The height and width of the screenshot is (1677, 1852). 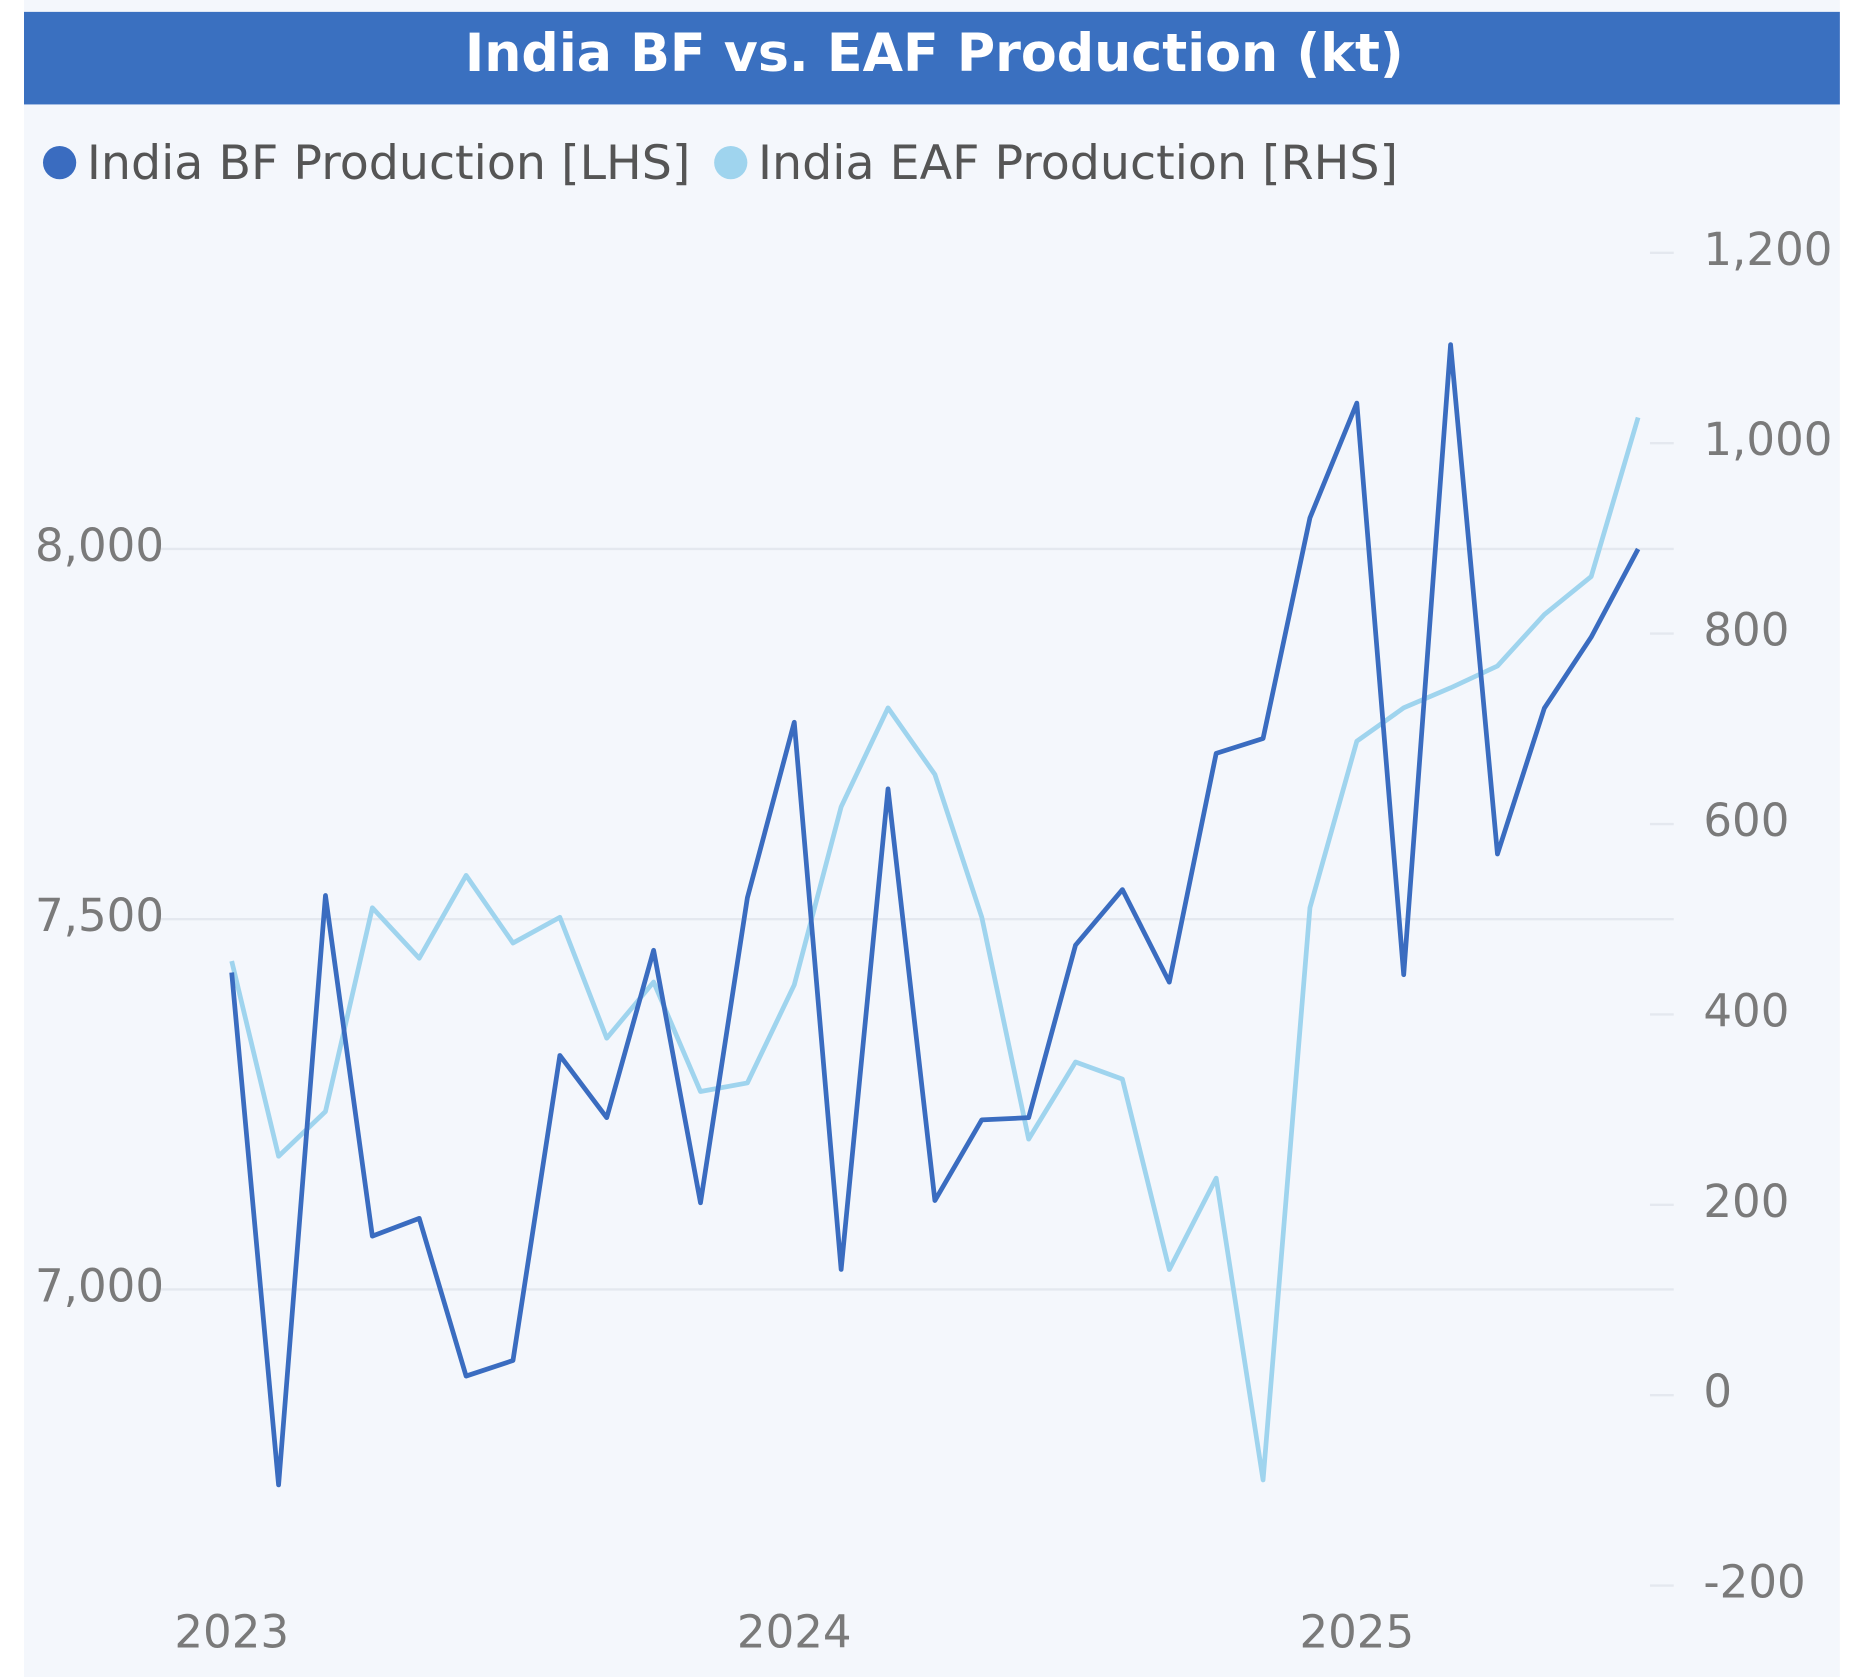 I want to click on y-tick-label: 8,000, so click(x=99, y=545).